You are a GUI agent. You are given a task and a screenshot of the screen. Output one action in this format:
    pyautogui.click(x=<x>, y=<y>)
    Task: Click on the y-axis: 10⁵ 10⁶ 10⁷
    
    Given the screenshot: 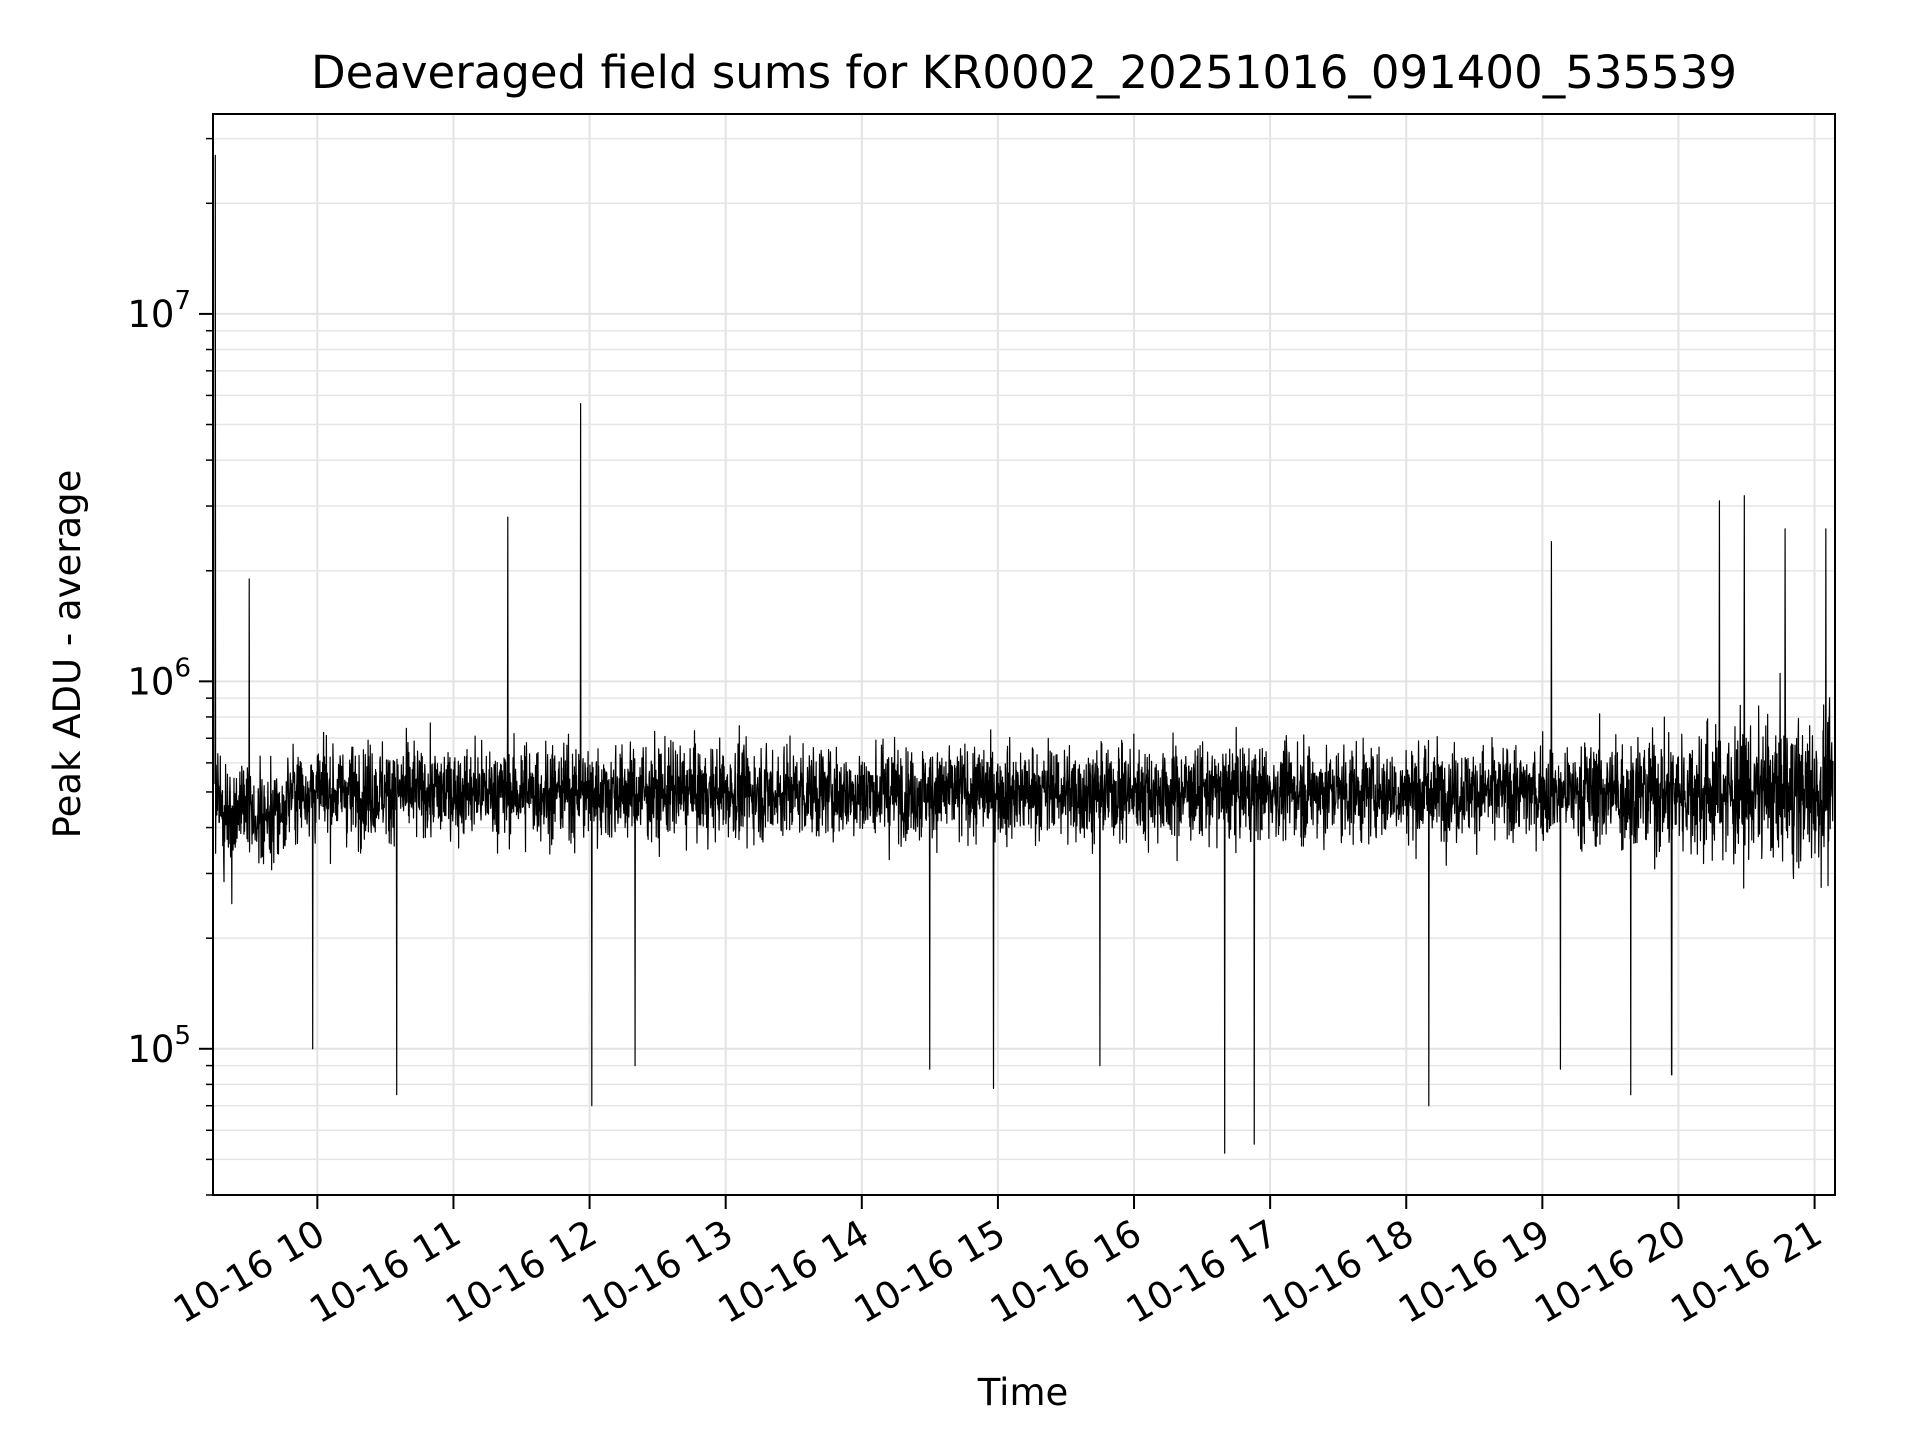 What is the action you would take?
    pyautogui.click(x=170, y=666)
    